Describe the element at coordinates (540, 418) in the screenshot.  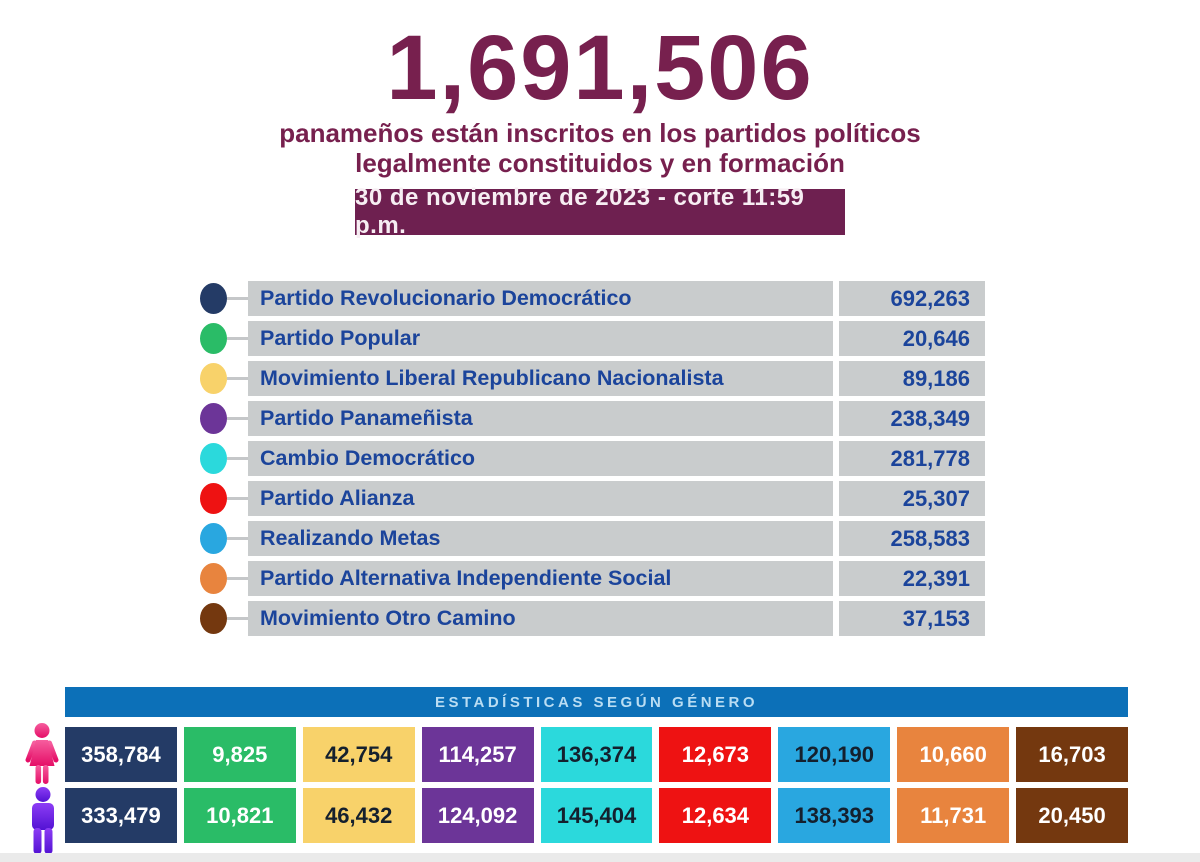
I see `party-name: Partido Panameñista` at that location.